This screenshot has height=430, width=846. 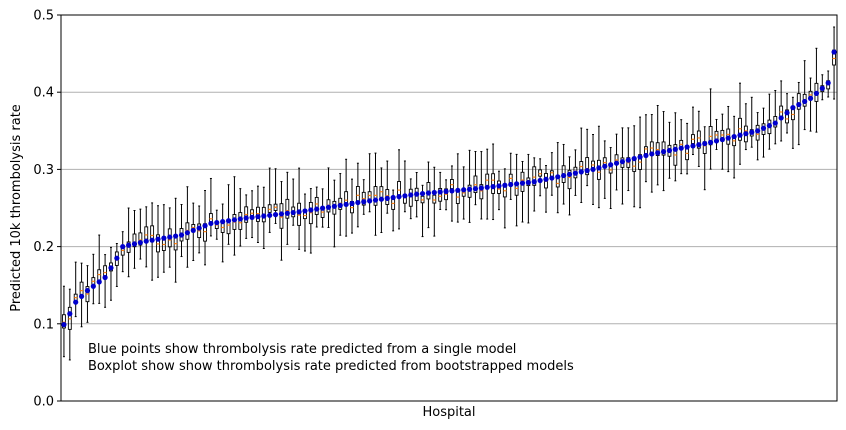 What do you see at coordinates (16, 208) in the screenshot?
I see `y-axis-label: Predicted 10k thrombolysis rate` at bounding box center [16, 208].